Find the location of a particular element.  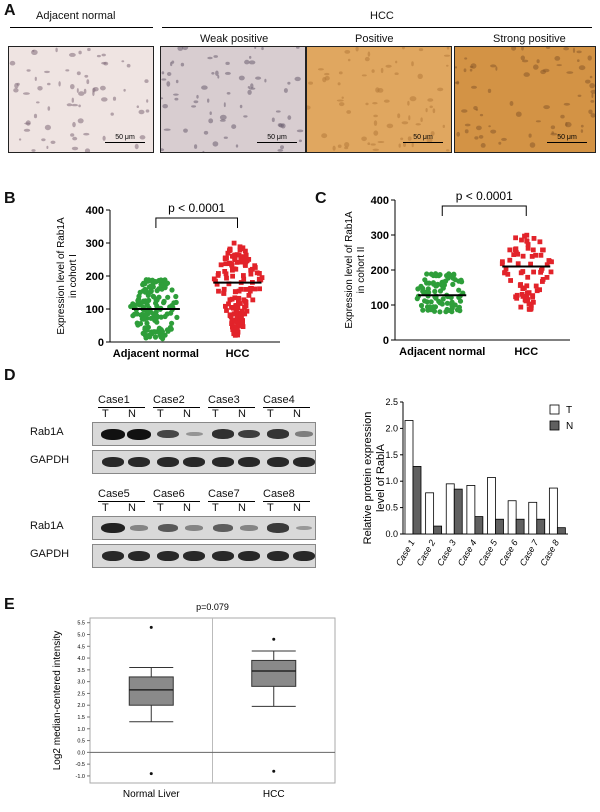

scale-bar: 50 μm is located at coordinates (423, 138).